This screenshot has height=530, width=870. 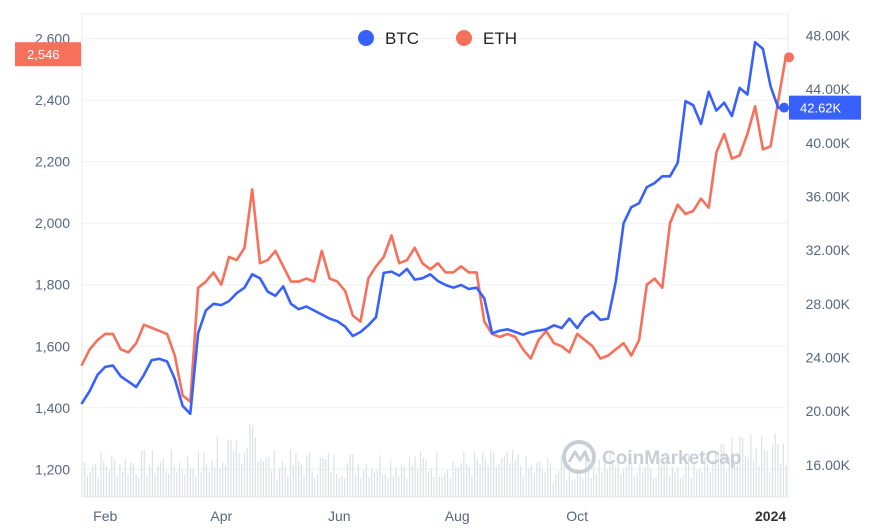 What do you see at coordinates (651, 457) in the screenshot?
I see `watermark: CoinMarketCap` at bounding box center [651, 457].